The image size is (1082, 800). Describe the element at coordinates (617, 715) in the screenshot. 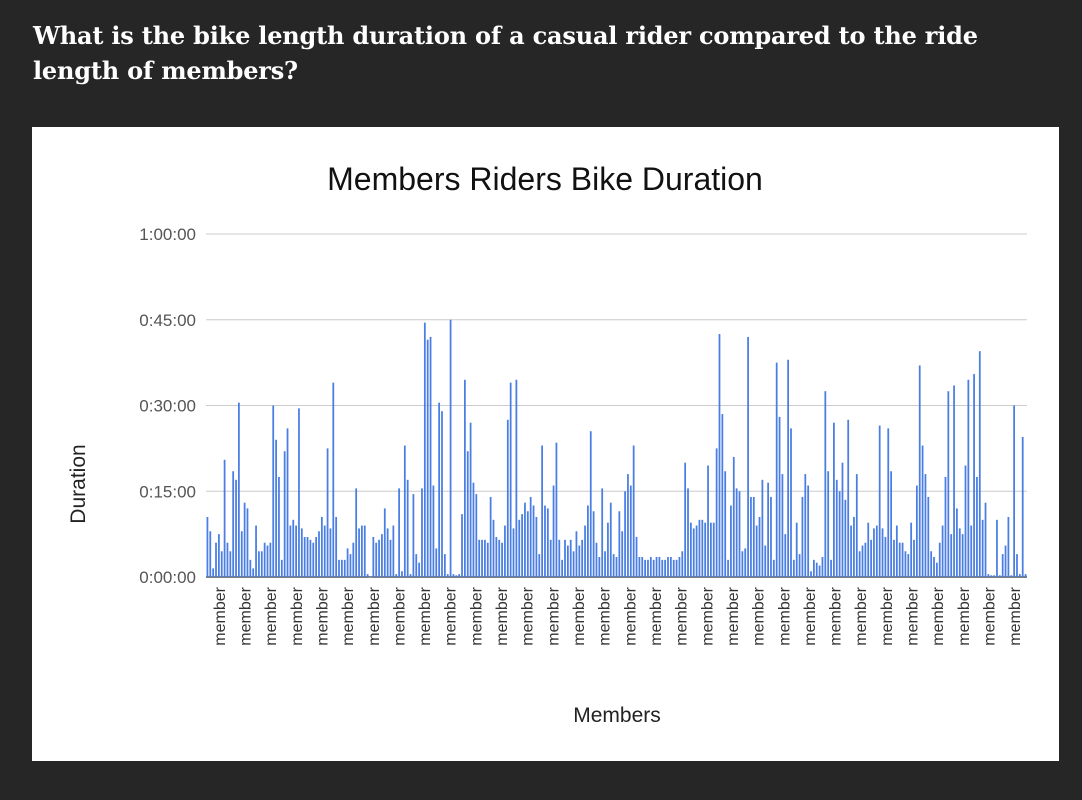

I see `x-axis-label: Members` at that location.